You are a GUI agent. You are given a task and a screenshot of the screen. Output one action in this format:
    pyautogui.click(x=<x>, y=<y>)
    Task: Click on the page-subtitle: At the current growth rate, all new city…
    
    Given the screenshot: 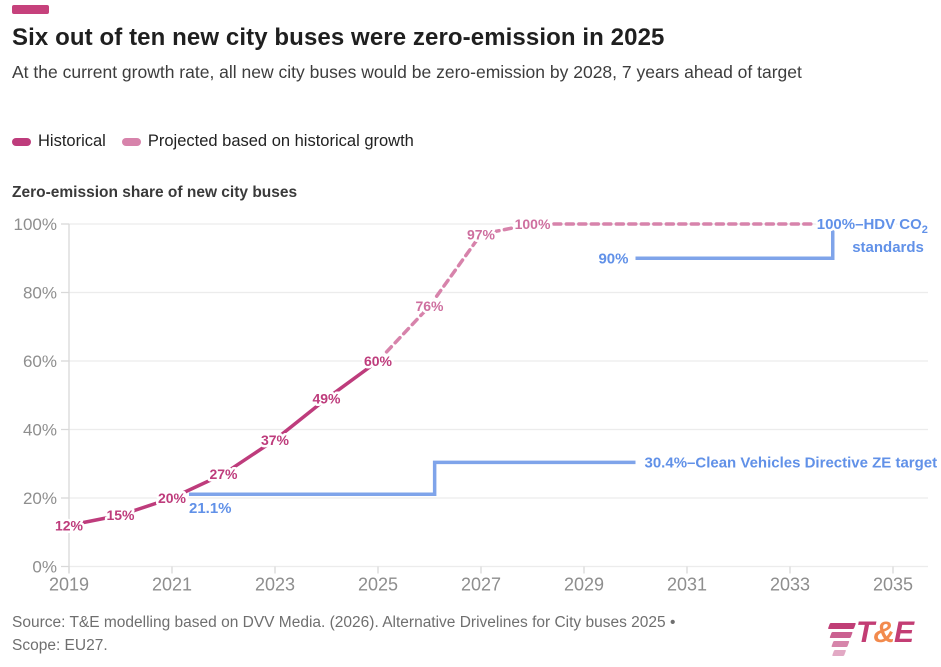 What is the action you would take?
    pyautogui.click(x=407, y=72)
    